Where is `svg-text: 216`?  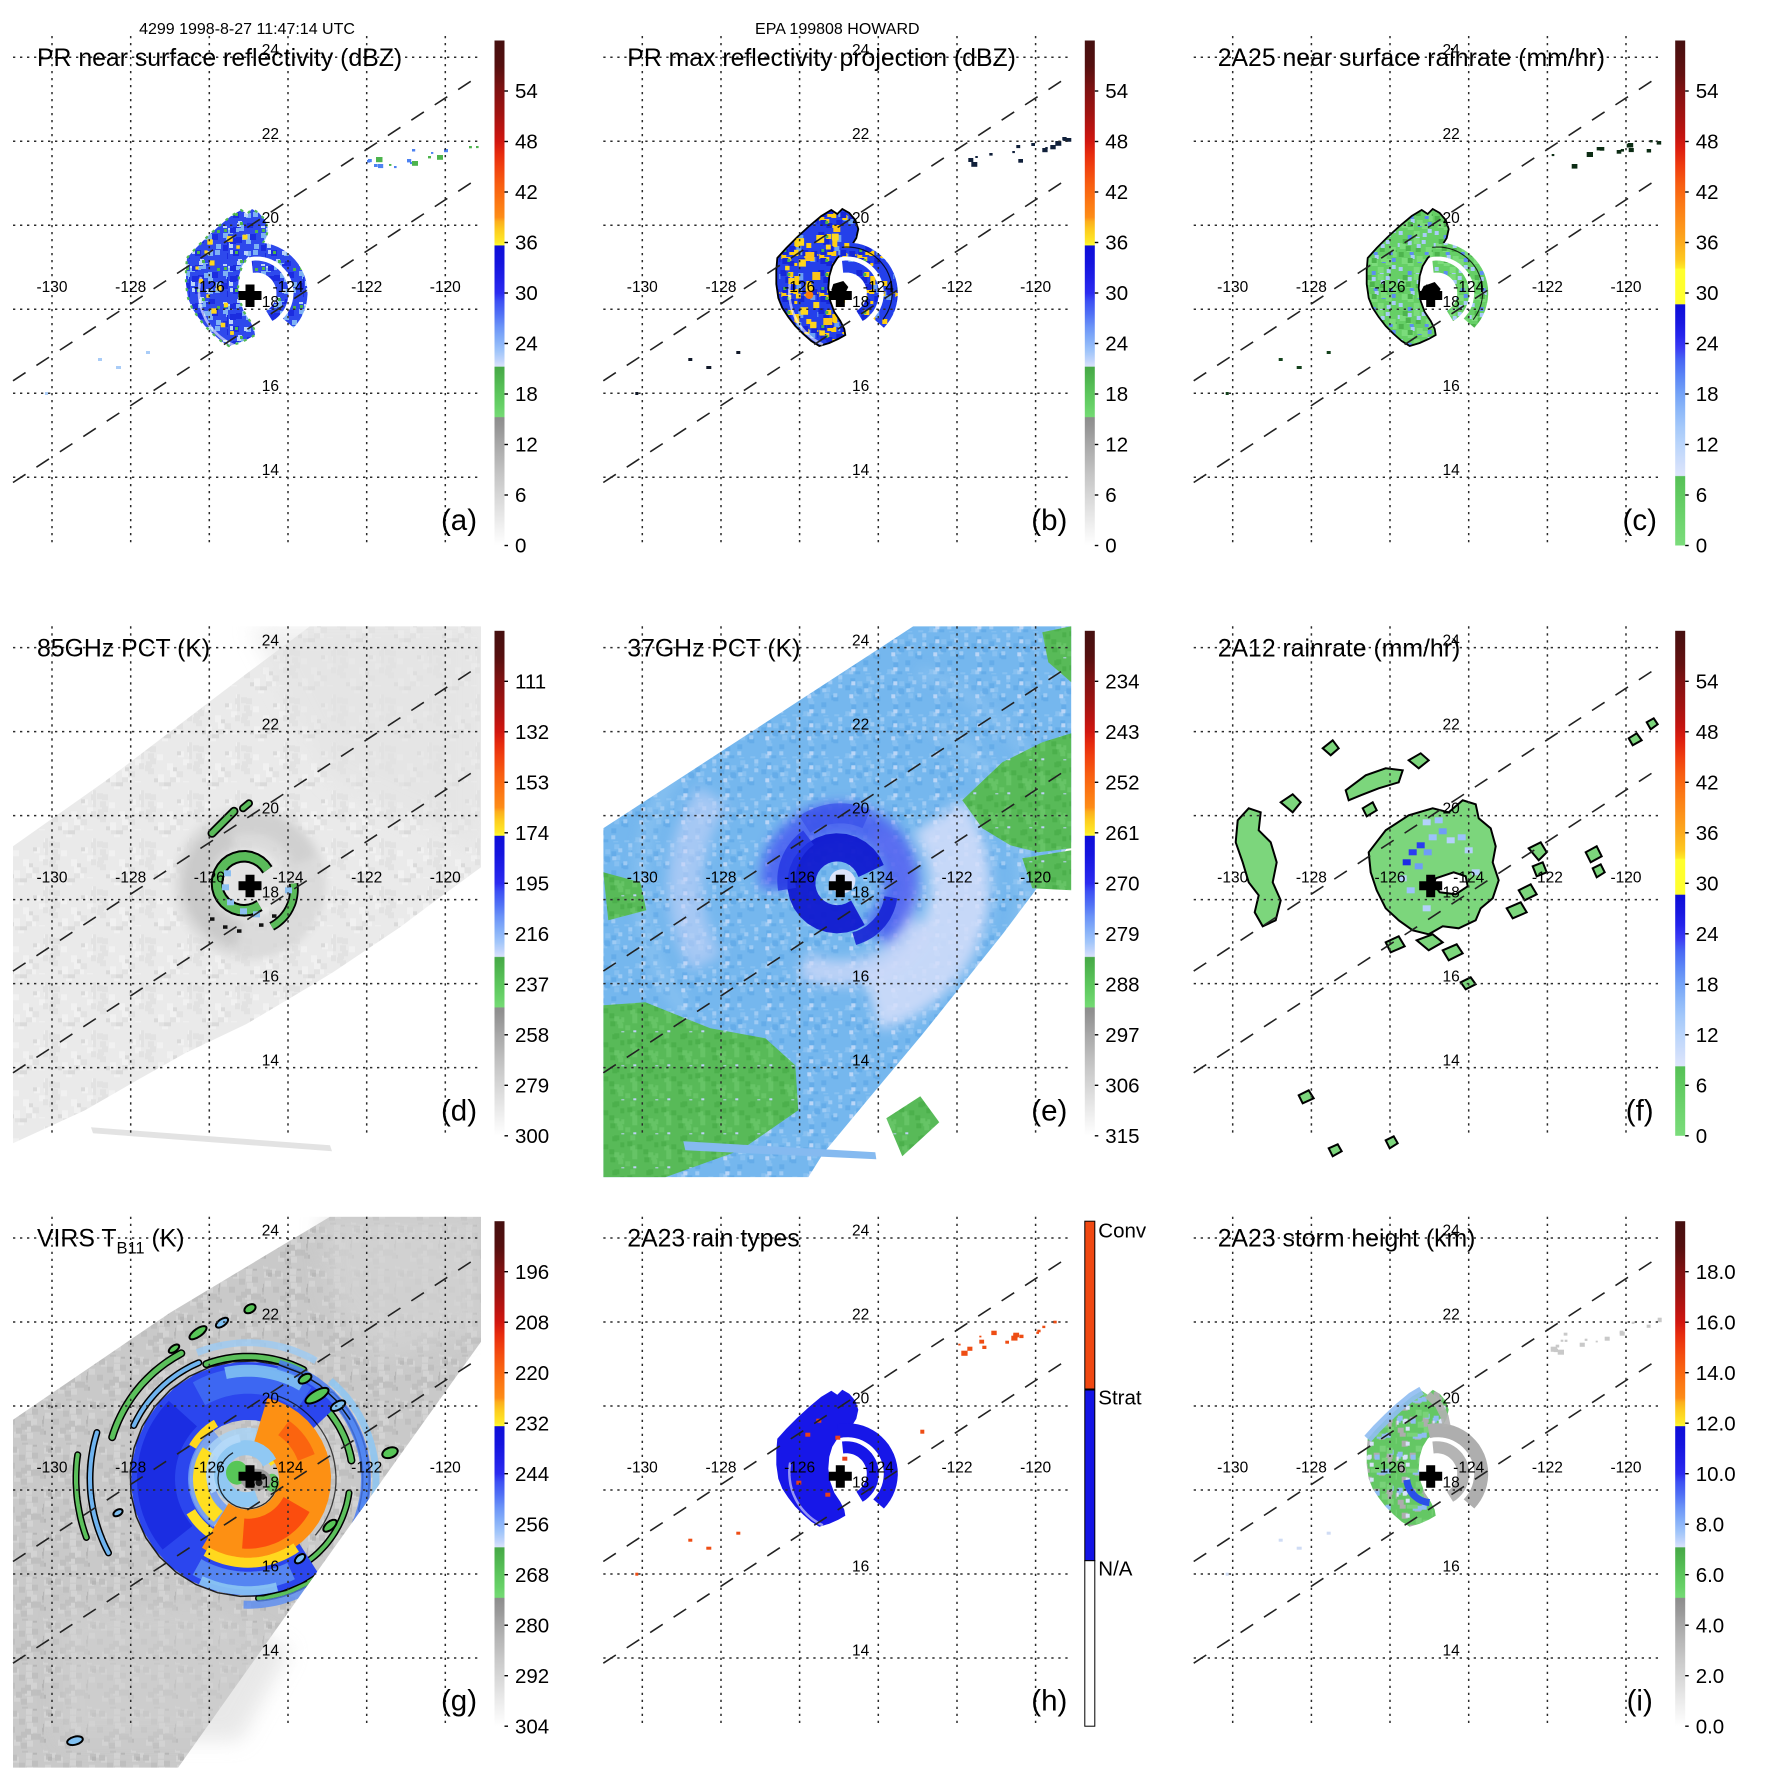
svg-text: 216 is located at coordinates (532, 934).